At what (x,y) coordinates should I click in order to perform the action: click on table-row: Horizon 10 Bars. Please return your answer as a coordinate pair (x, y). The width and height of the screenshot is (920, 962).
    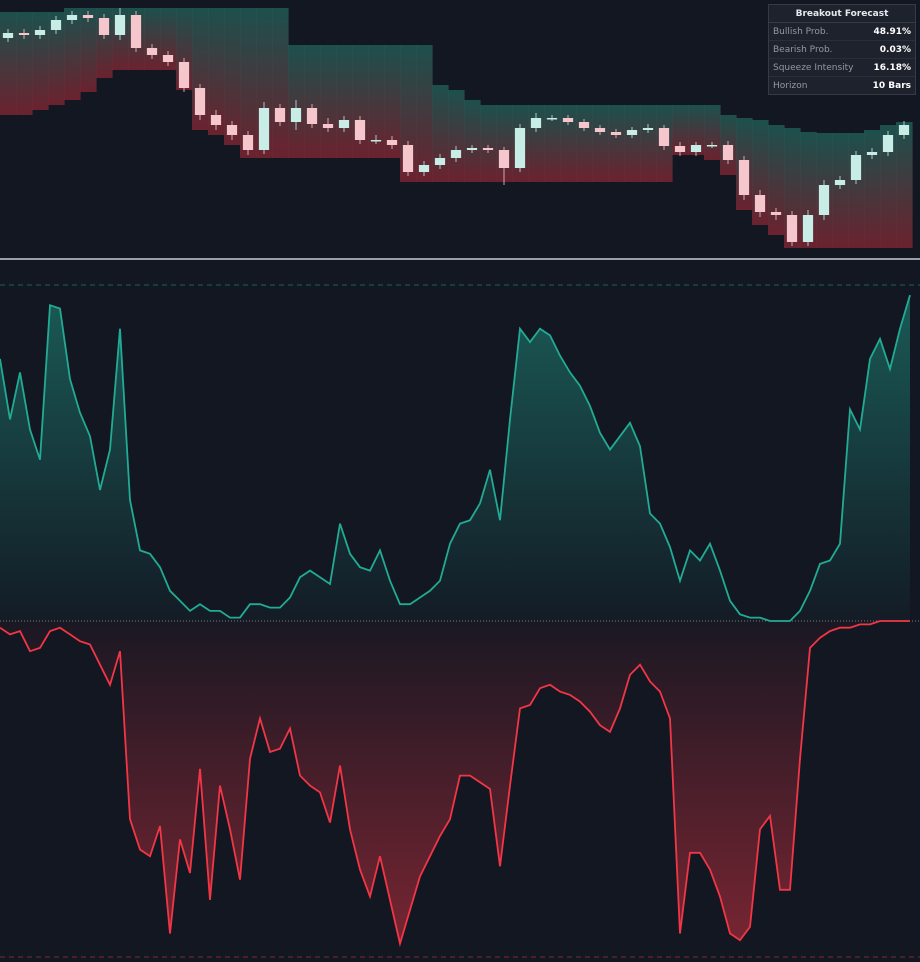
    Looking at the image, I should click on (842, 85).